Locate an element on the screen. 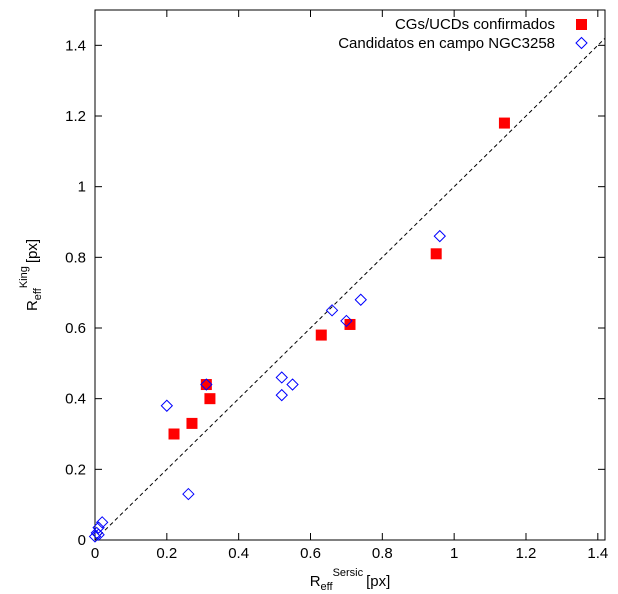  y-axis-label-sub: eff is located at coordinates (38, 293).